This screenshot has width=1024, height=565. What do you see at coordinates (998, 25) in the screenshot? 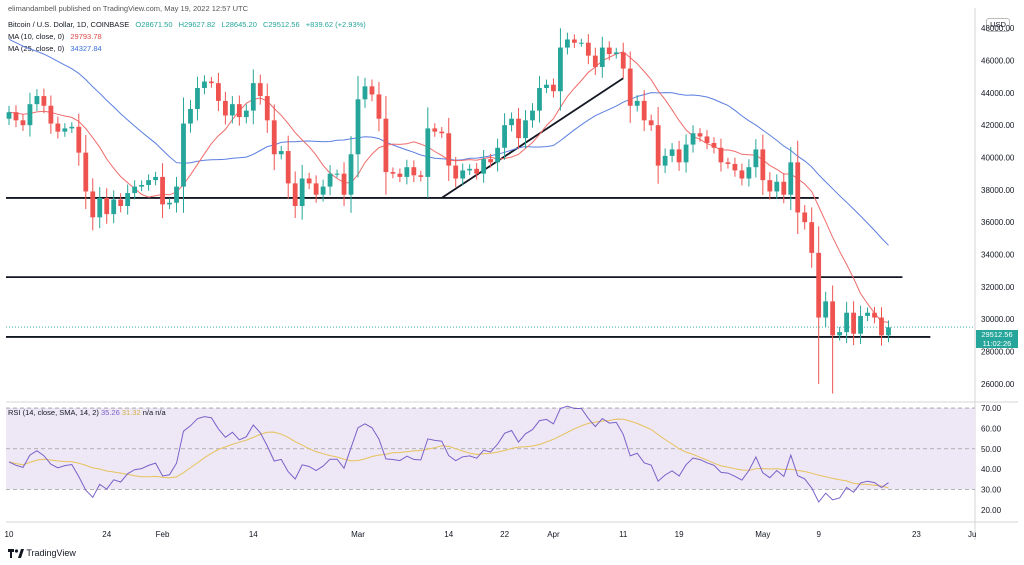
I see `currency-button: USD` at bounding box center [998, 25].